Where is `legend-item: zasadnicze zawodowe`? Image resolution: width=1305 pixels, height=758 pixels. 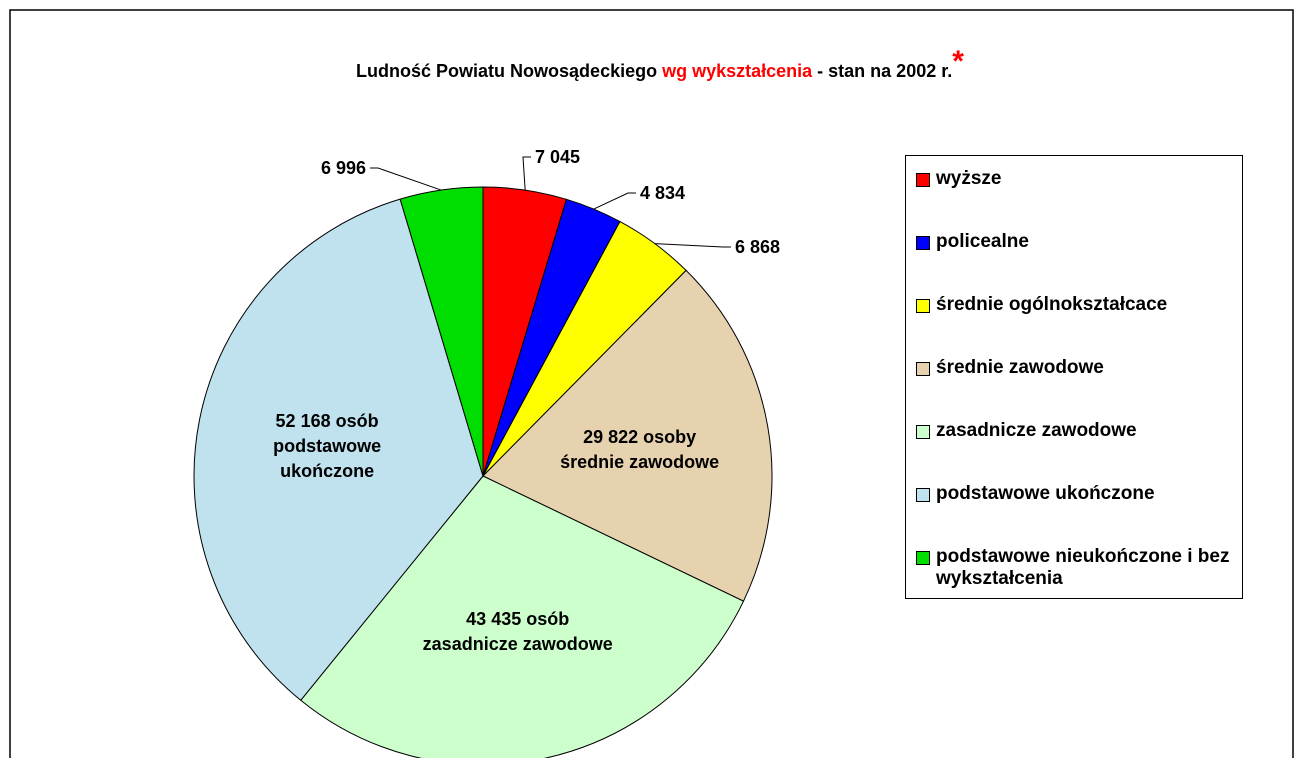
legend-item: zasadnicze zawodowe is located at coordinates (1075, 451).